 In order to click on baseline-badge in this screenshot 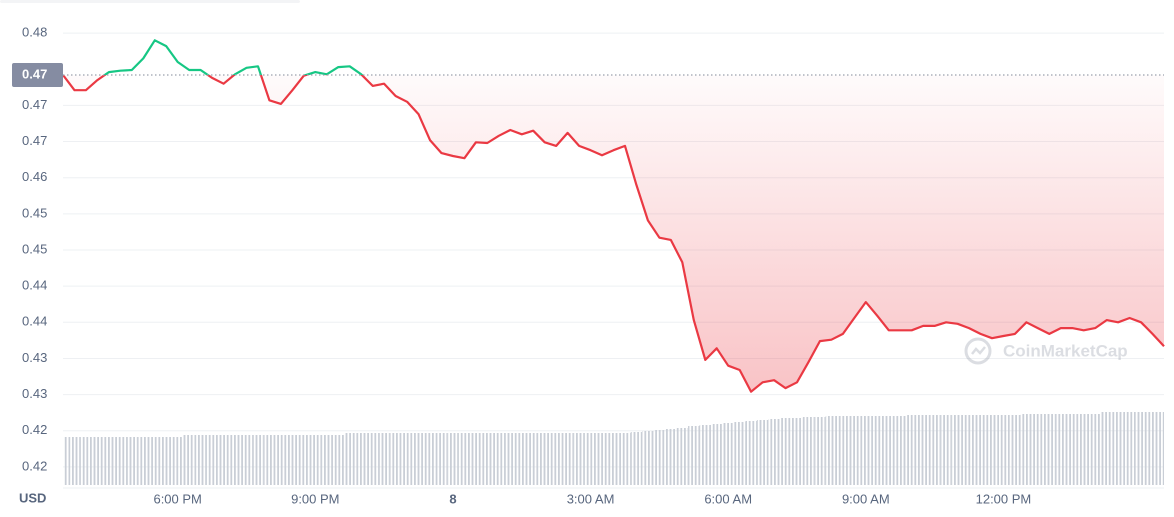, I will do `click(37, 75)`.